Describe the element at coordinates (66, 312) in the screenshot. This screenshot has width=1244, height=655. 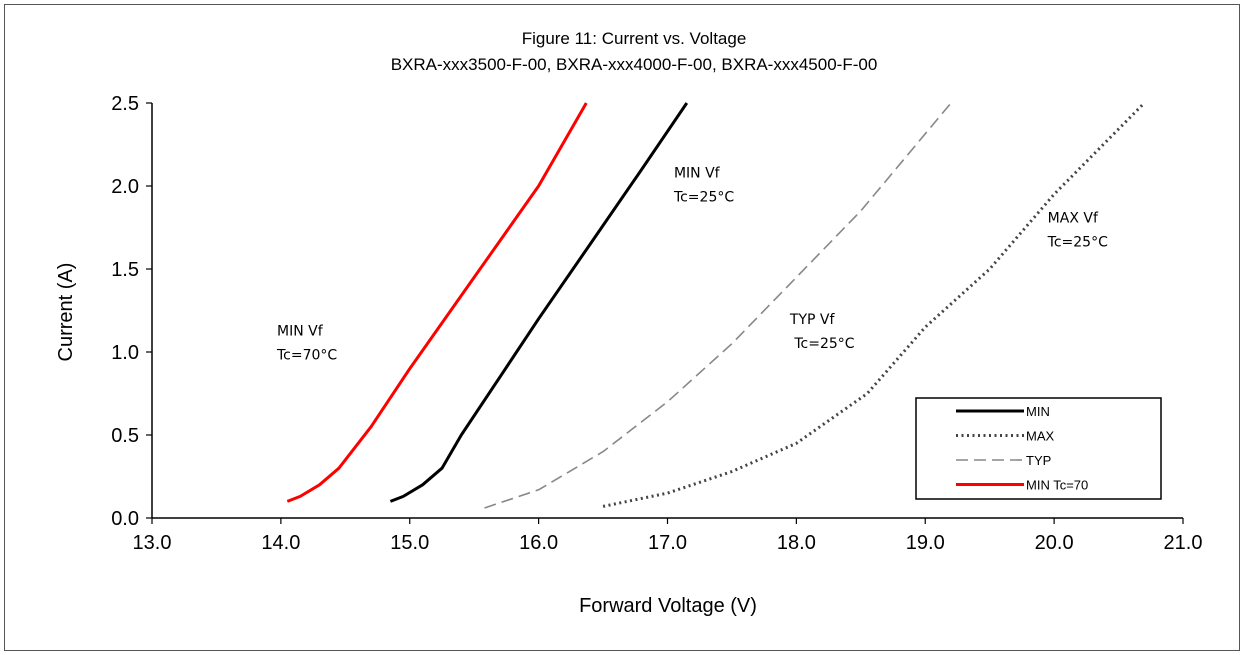
I see `y-axis-label: Current (A)` at that location.